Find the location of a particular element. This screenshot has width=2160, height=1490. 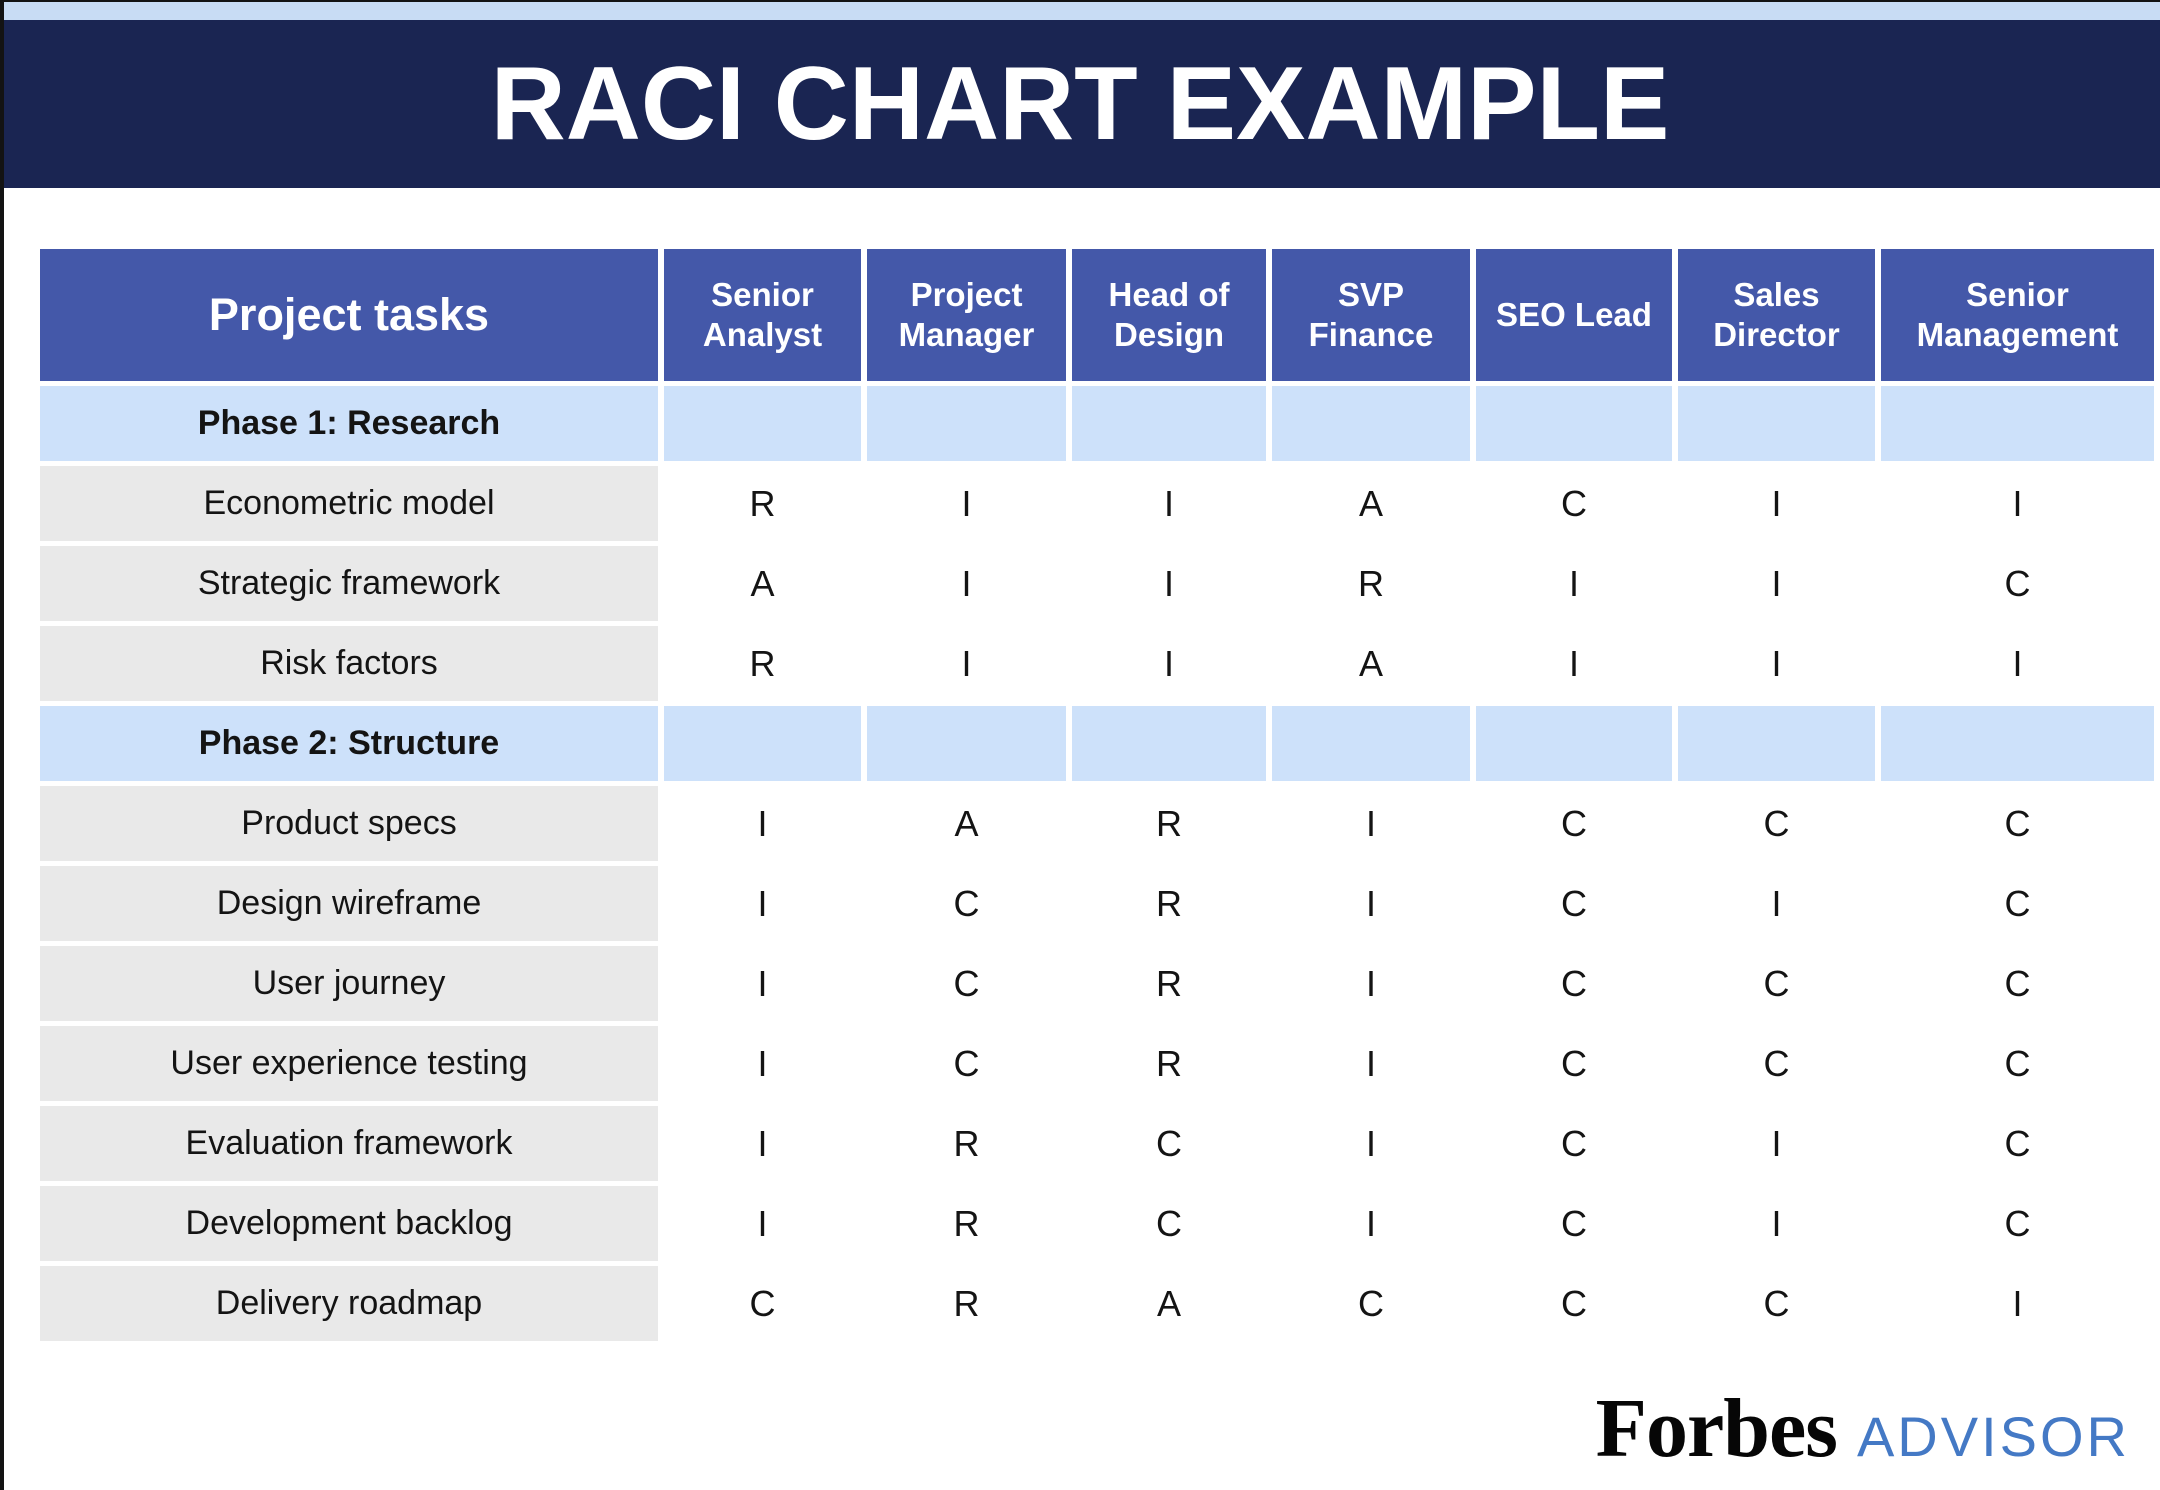

task-label: User experience testing is located at coordinates (349, 1063).